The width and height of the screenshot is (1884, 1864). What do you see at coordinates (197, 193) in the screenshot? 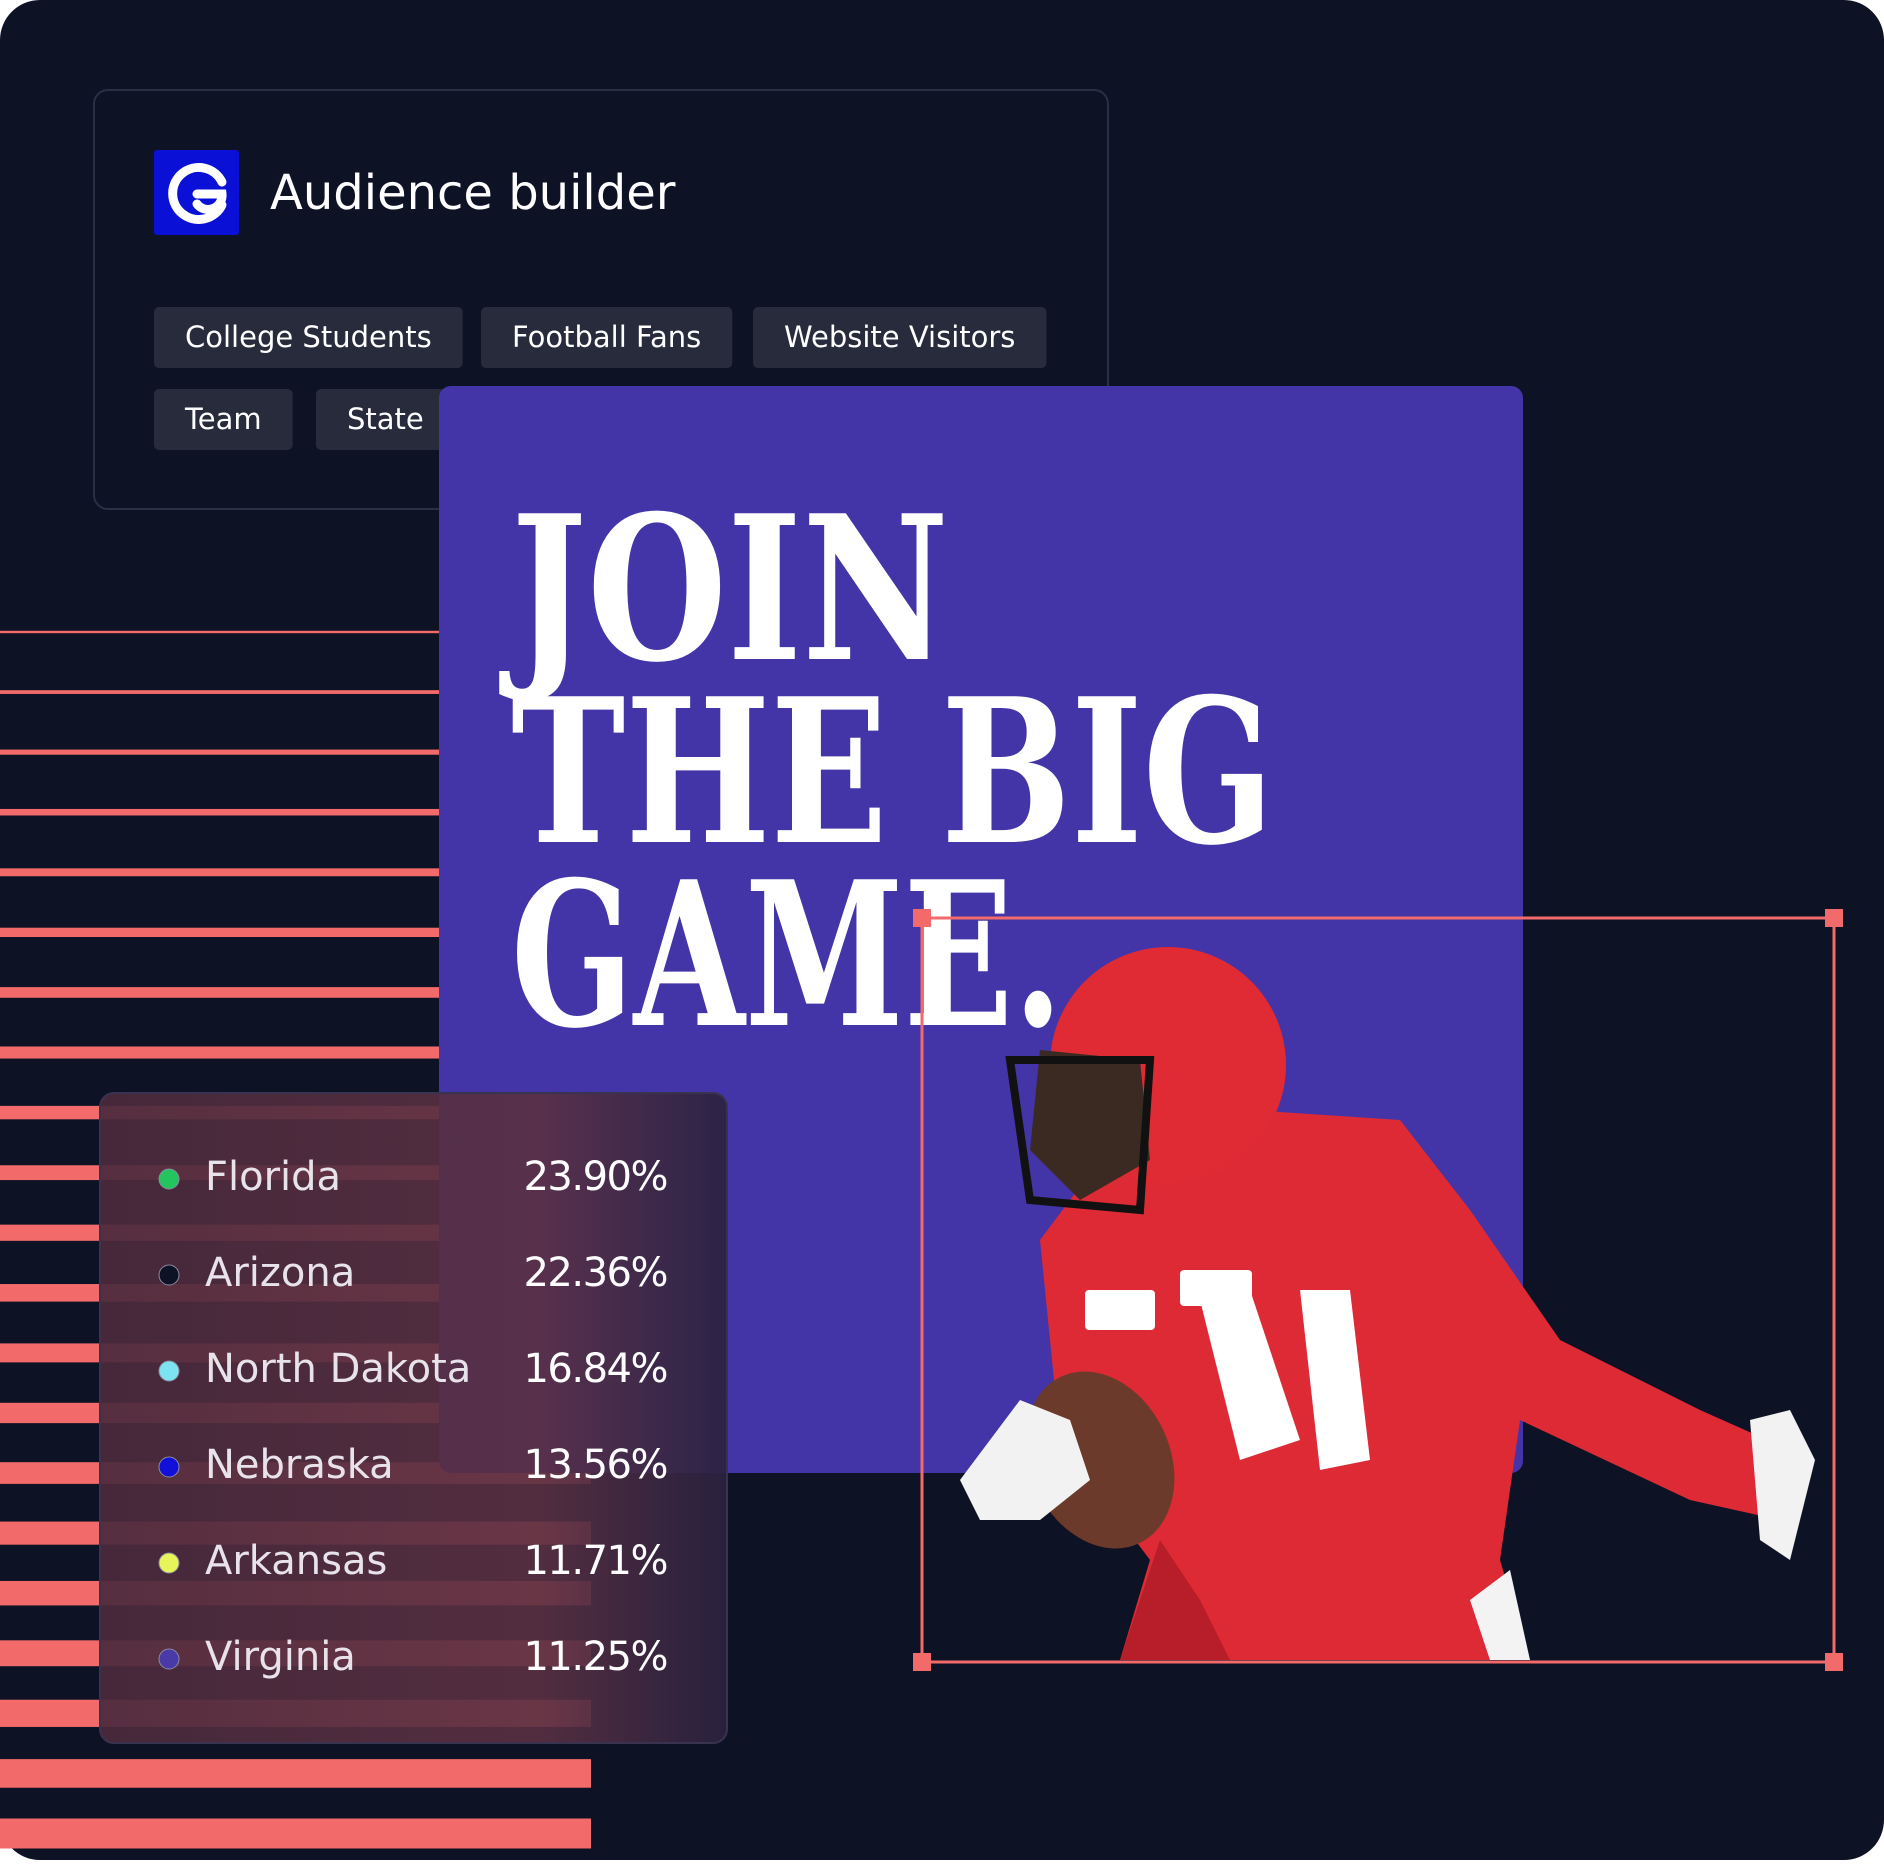
I see `logo-mark` at bounding box center [197, 193].